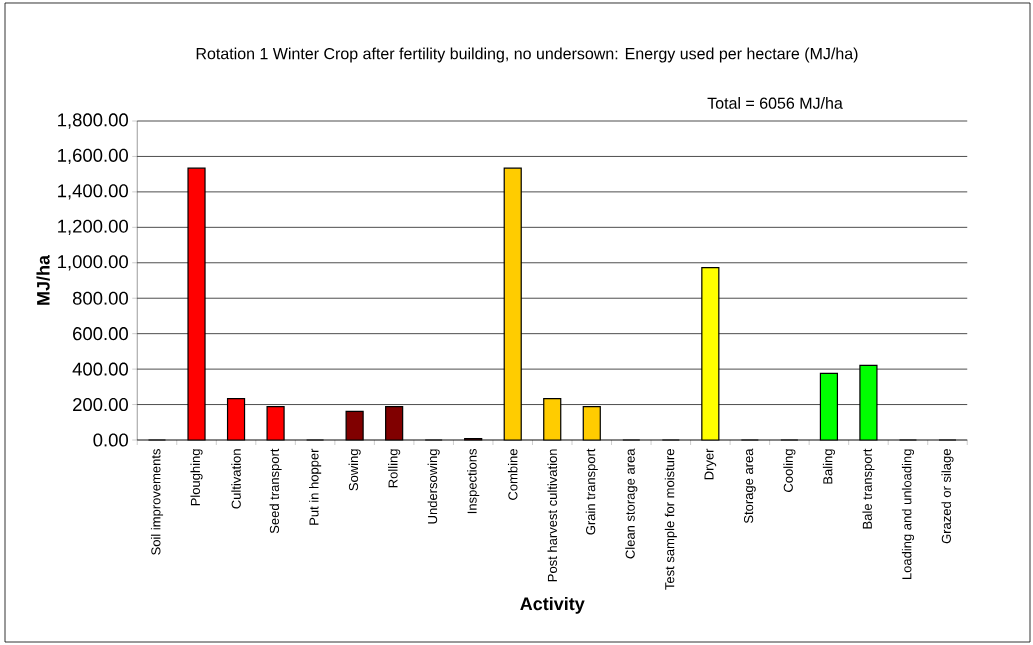 The image size is (1033, 645). Describe the element at coordinates (670, 519) in the screenshot. I see `x-tick-label: Test sample for moisture` at that location.